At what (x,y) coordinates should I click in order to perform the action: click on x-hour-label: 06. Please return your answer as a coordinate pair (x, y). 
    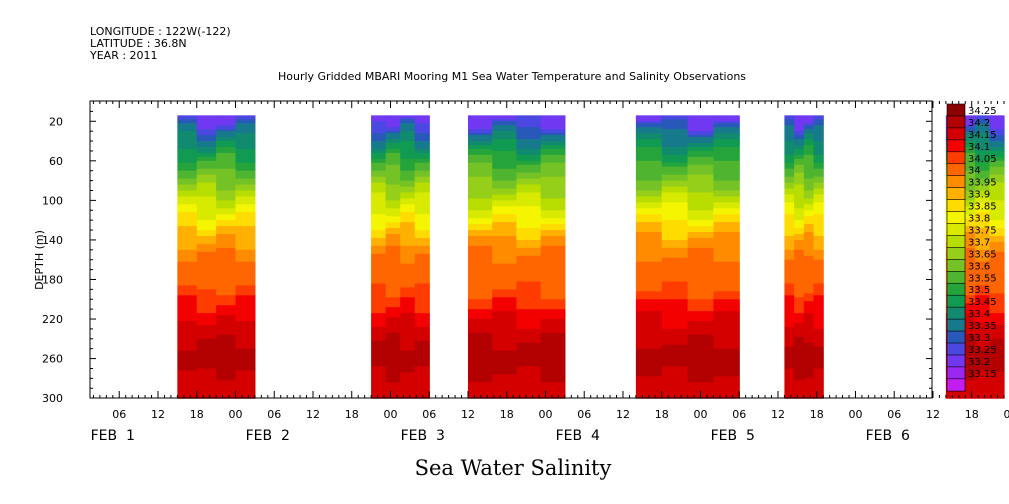
    Looking at the image, I should click on (429, 414).